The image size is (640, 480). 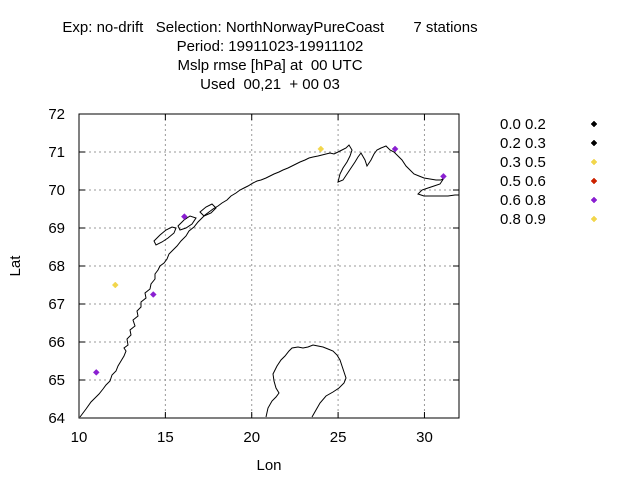 What do you see at coordinates (187, 223) in the screenshot?
I see `vesteralen-islands` at bounding box center [187, 223].